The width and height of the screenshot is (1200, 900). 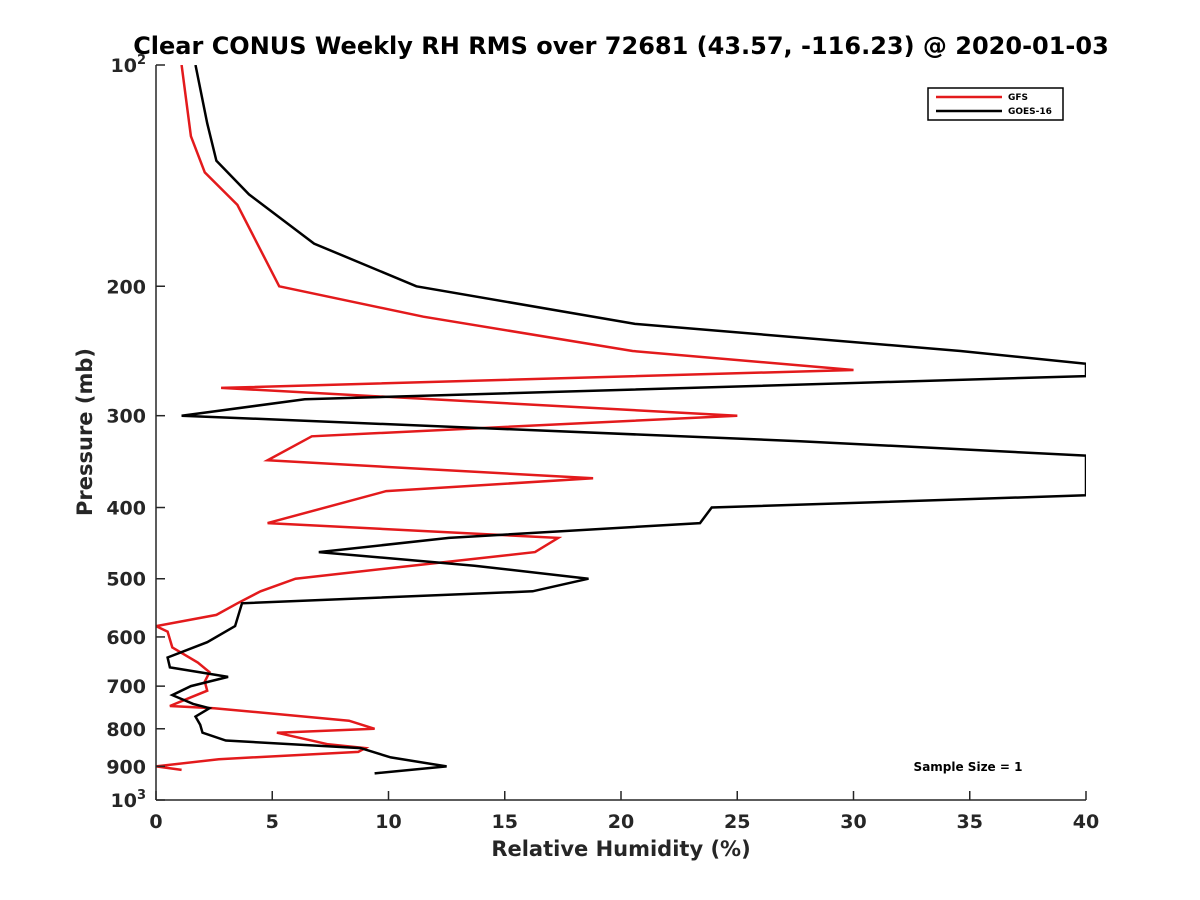 What do you see at coordinates (621, 822) in the screenshot?
I see `x-tick-label: 20` at bounding box center [621, 822].